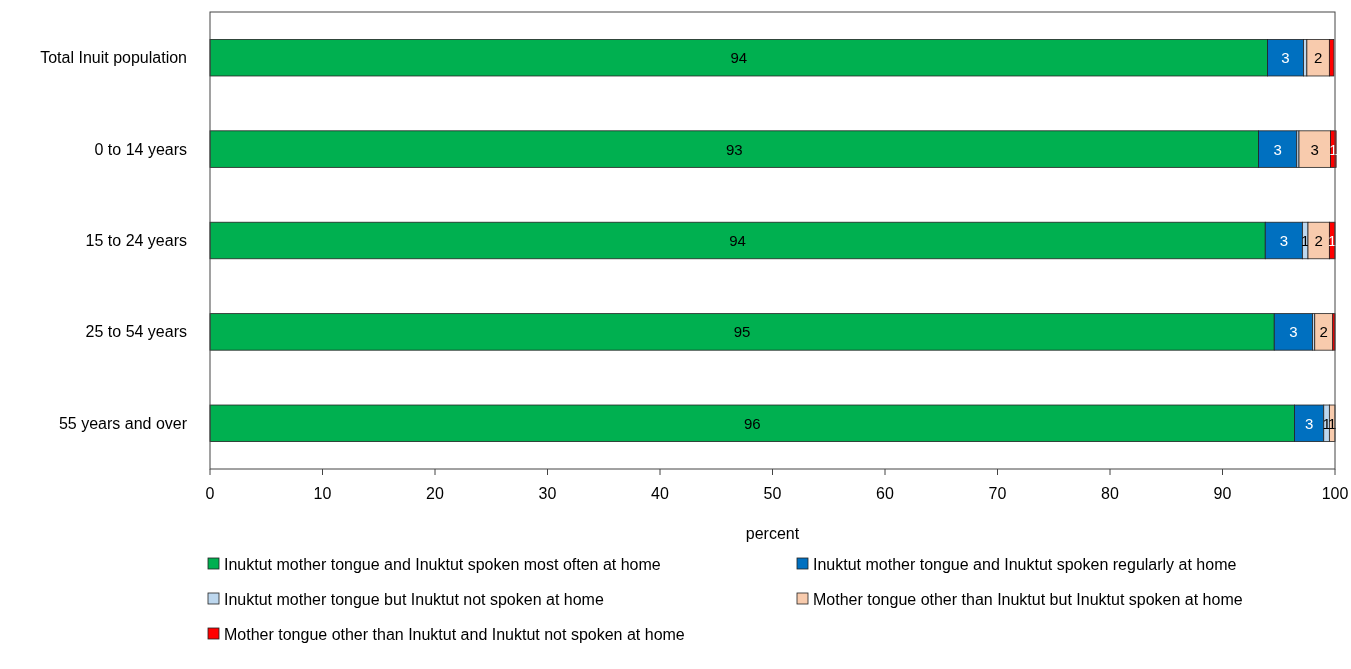  What do you see at coordinates (547, 493) in the screenshot?
I see `x-tick-label: 30` at bounding box center [547, 493].